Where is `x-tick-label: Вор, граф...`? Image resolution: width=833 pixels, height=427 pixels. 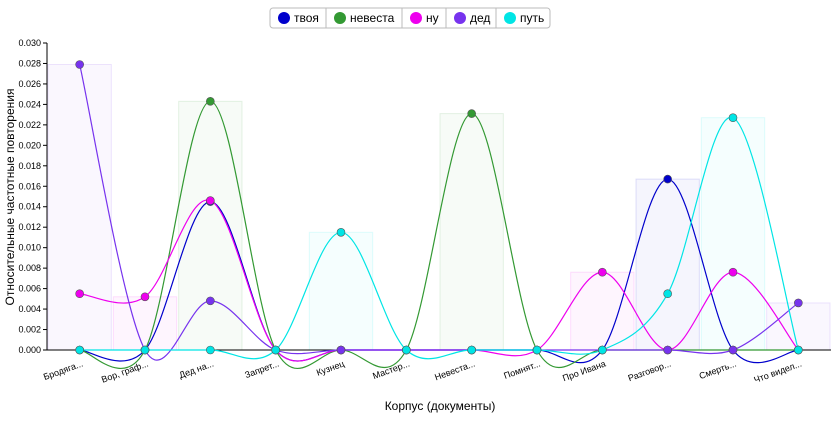
x-tick-label: Вор, граф... is located at coordinates (125, 371).